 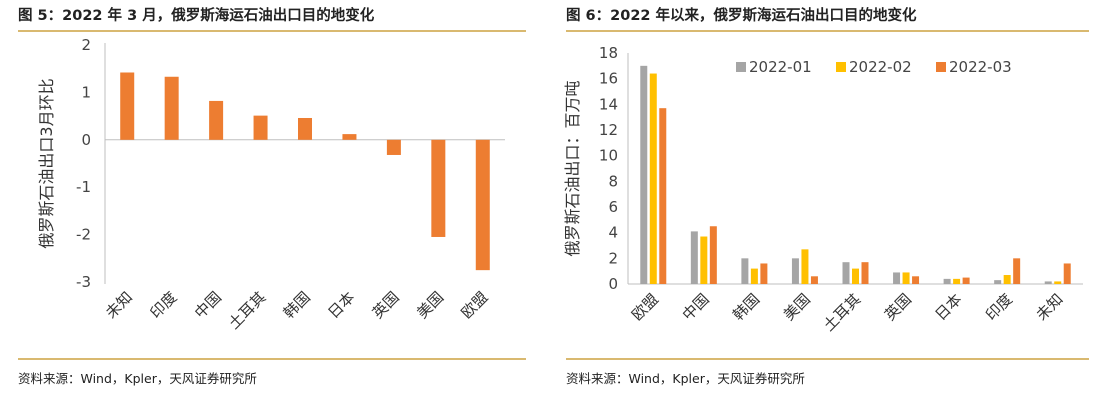 What do you see at coordinates (745, 271) in the screenshot?
I see `bar-2022-01-韩国` at bounding box center [745, 271].